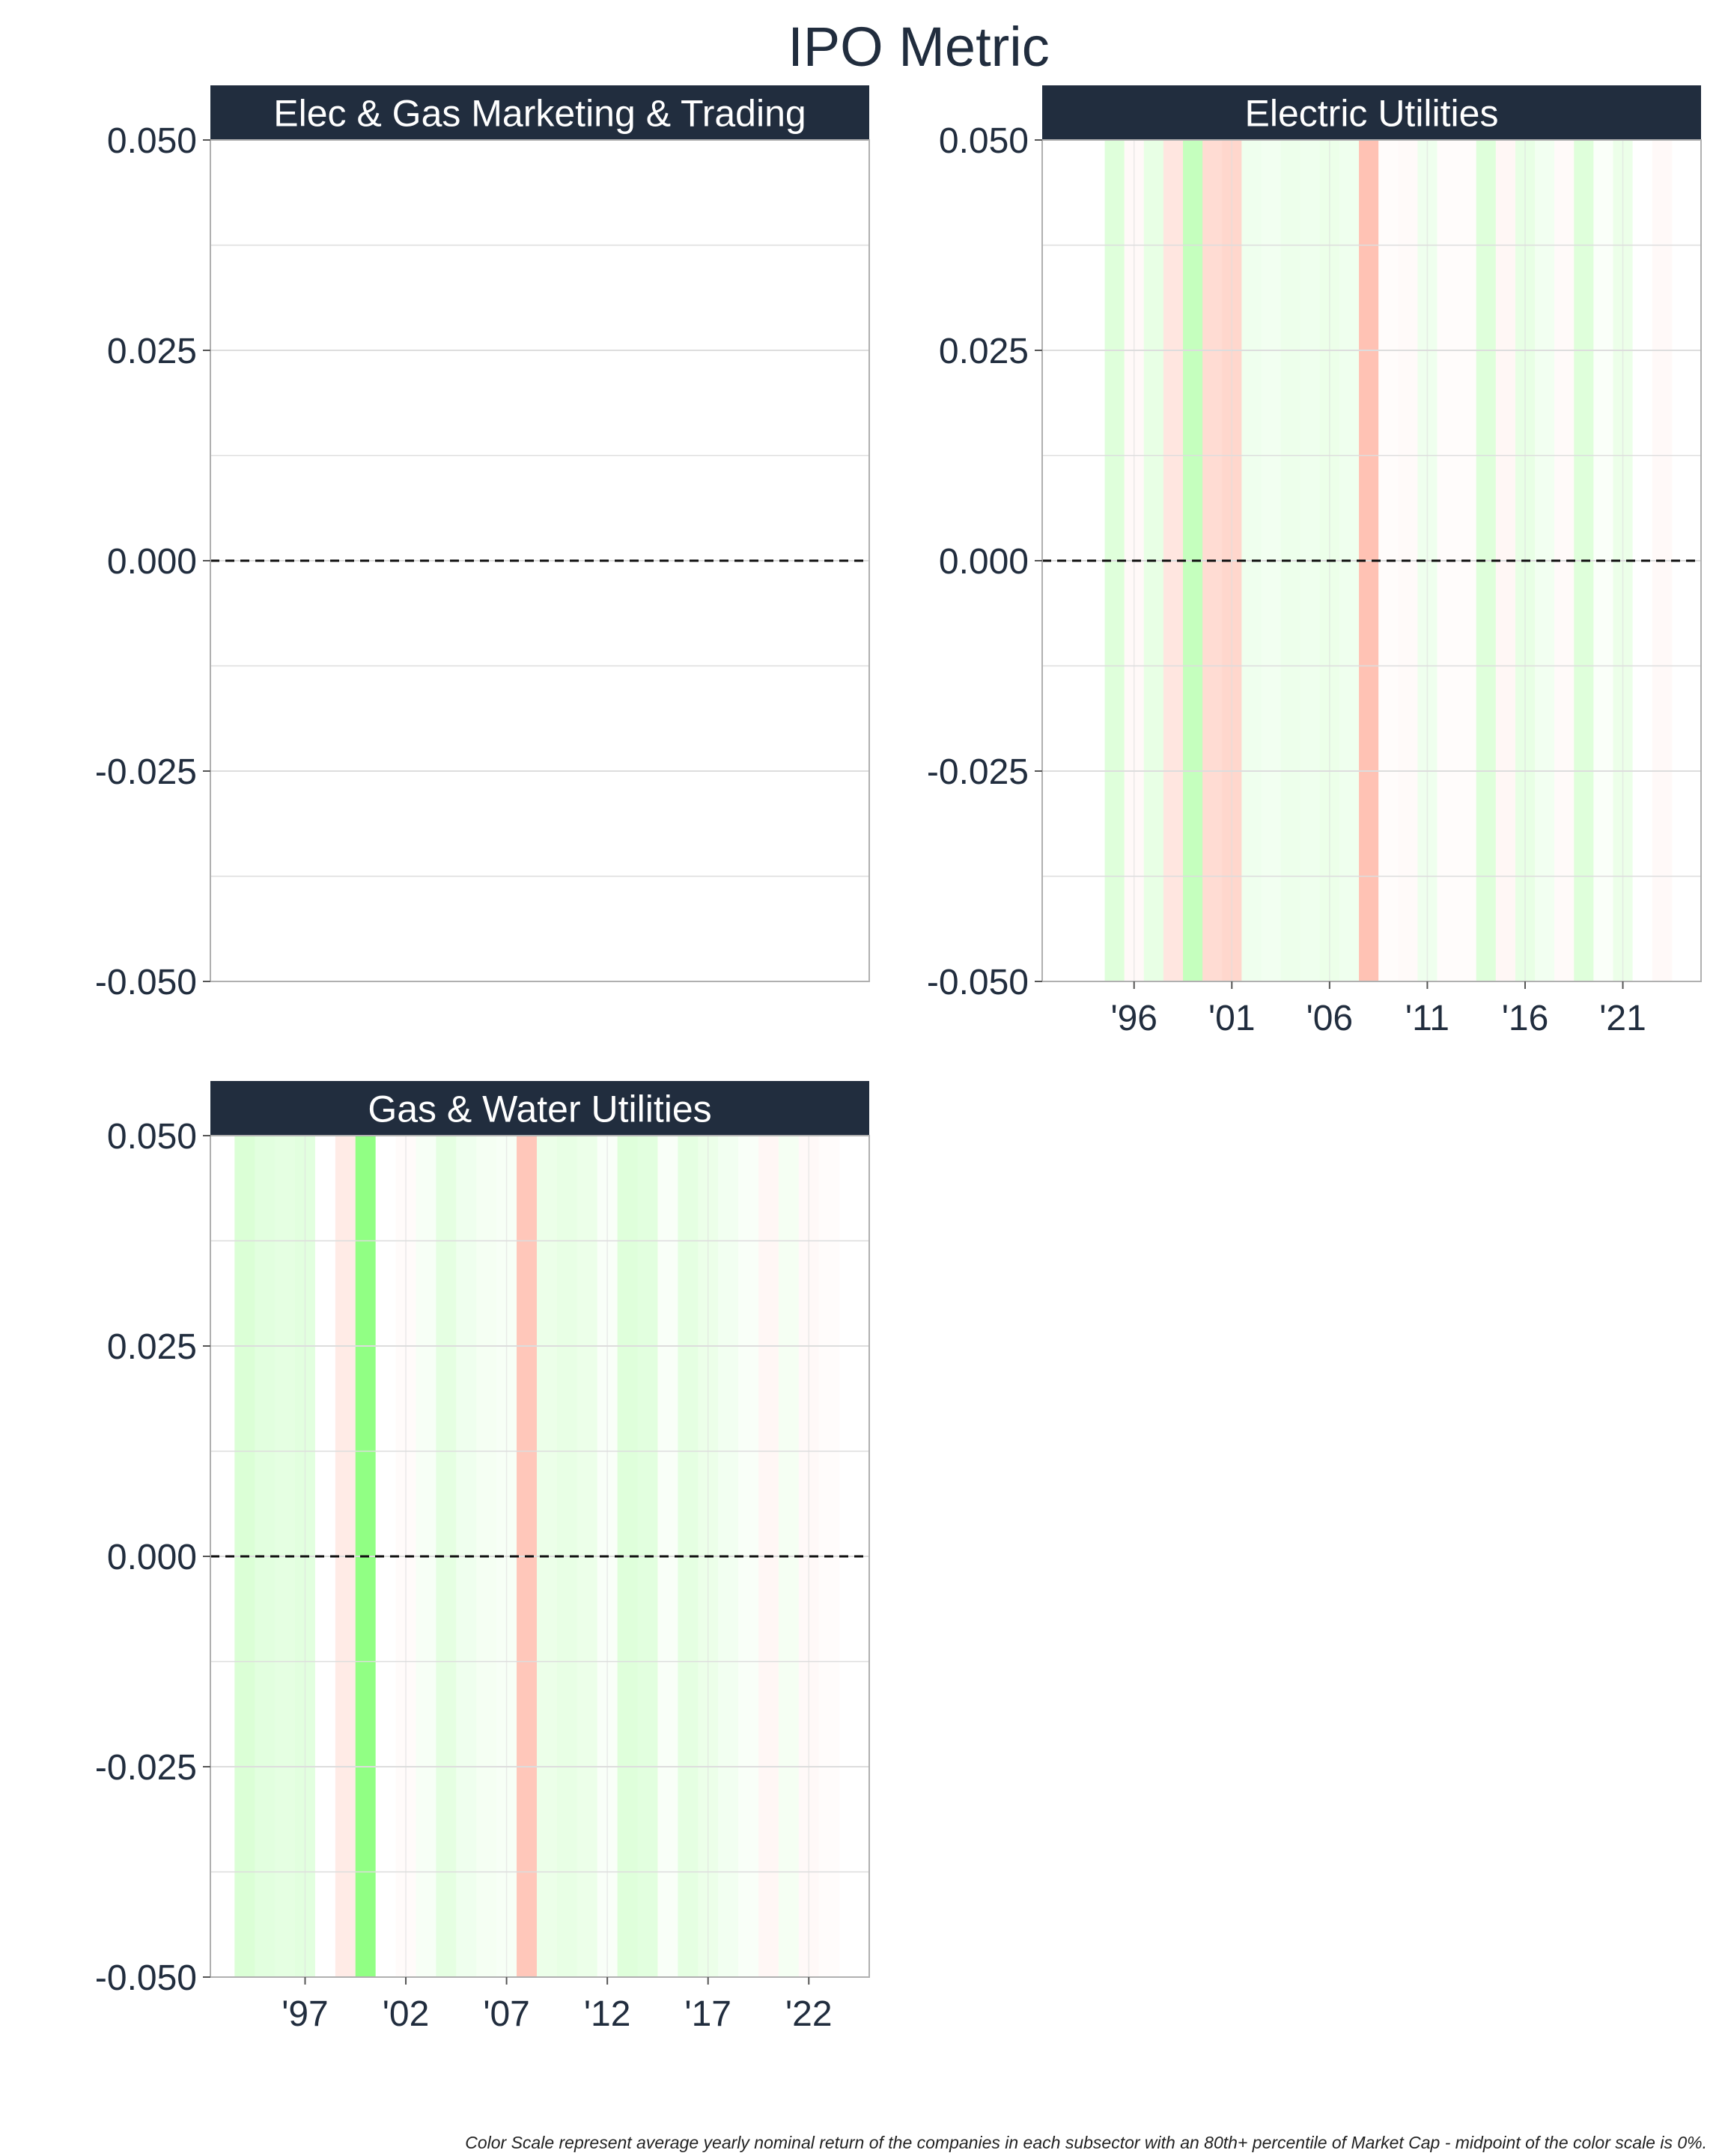 This screenshot has height=2156, width=1725. What do you see at coordinates (1330, 1018) in the screenshot?
I see `x-tick-label: '06` at bounding box center [1330, 1018].